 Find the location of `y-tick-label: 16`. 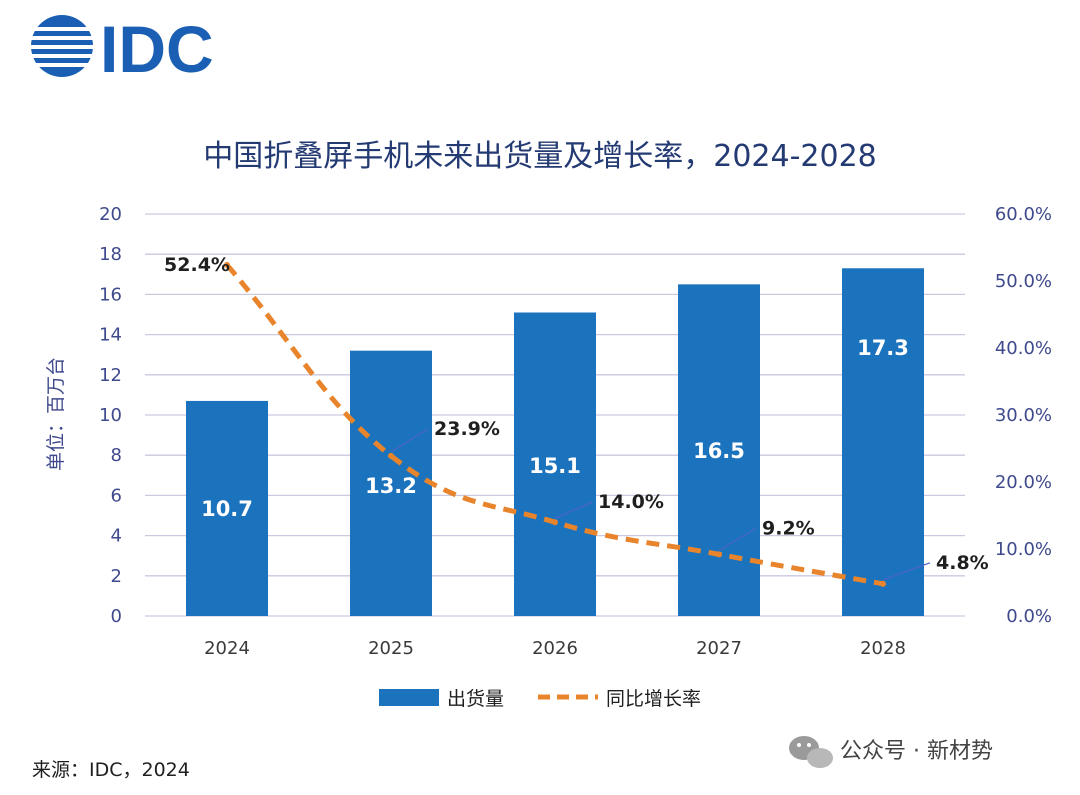

y-tick-label: 16 is located at coordinates (110, 294).